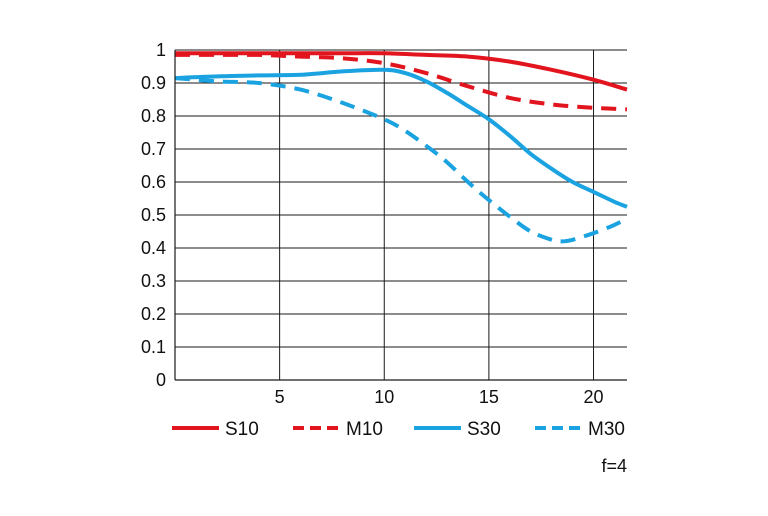  I want to click on y-tick-label: 0.3, so click(153, 281).